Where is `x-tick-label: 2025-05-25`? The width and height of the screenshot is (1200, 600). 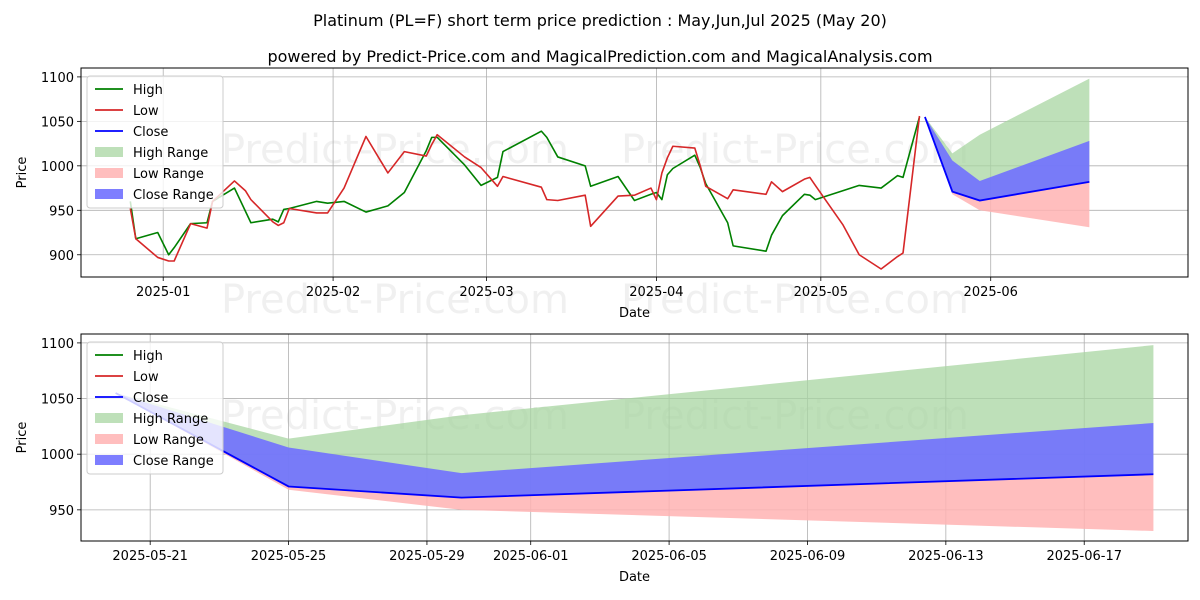 x-tick-label: 2025-05-25 is located at coordinates (289, 556).